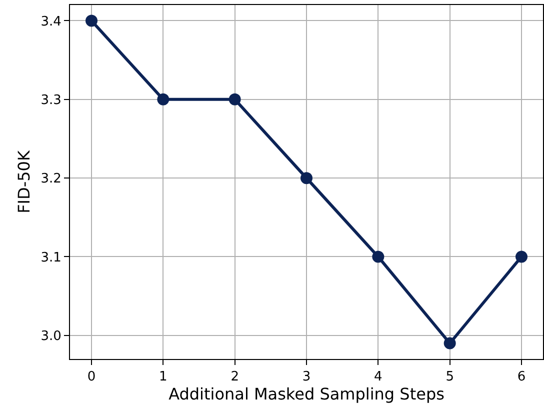  I want to click on x-tick-label: 1, so click(163, 377).